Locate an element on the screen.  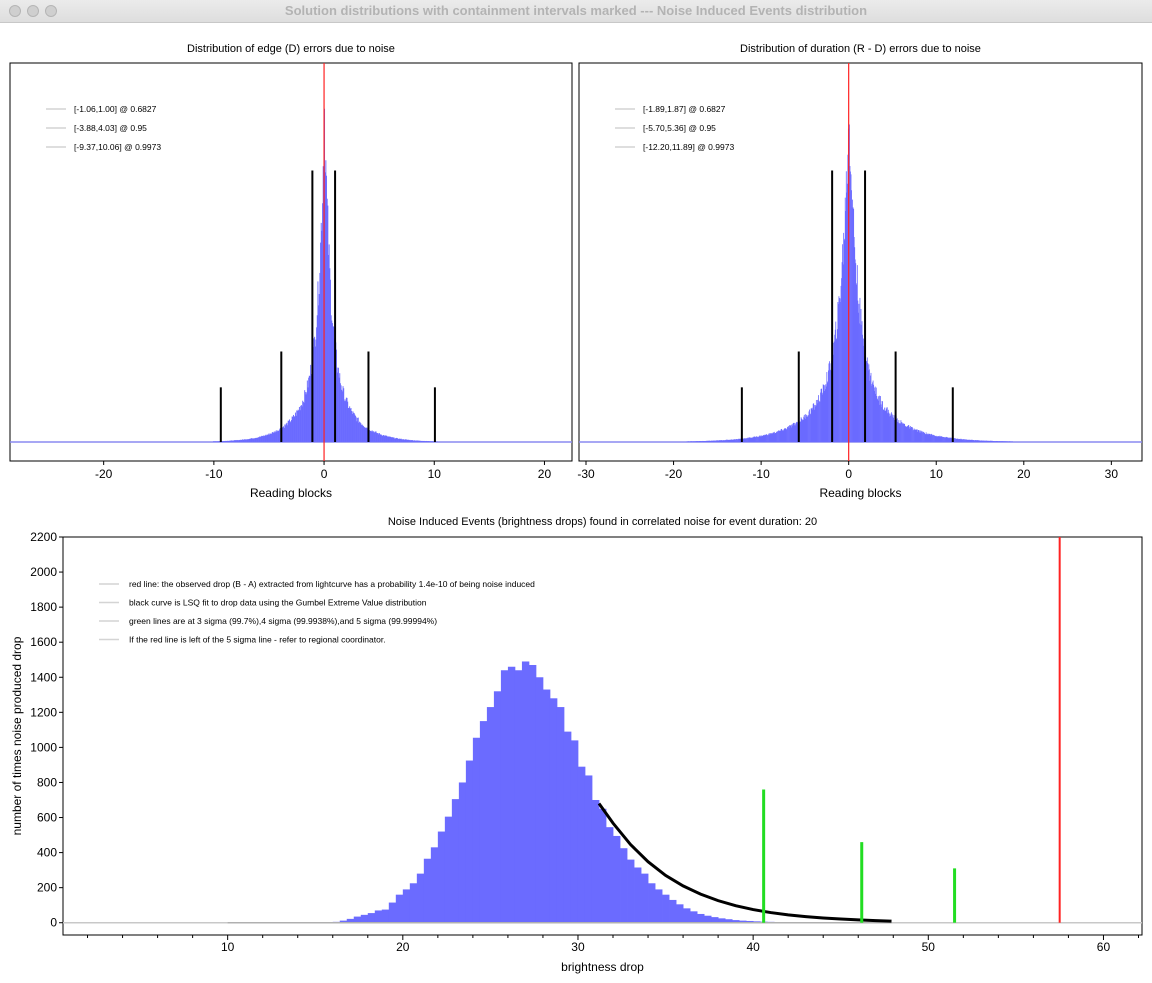
zoom-window-button is located at coordinates (51, 11).